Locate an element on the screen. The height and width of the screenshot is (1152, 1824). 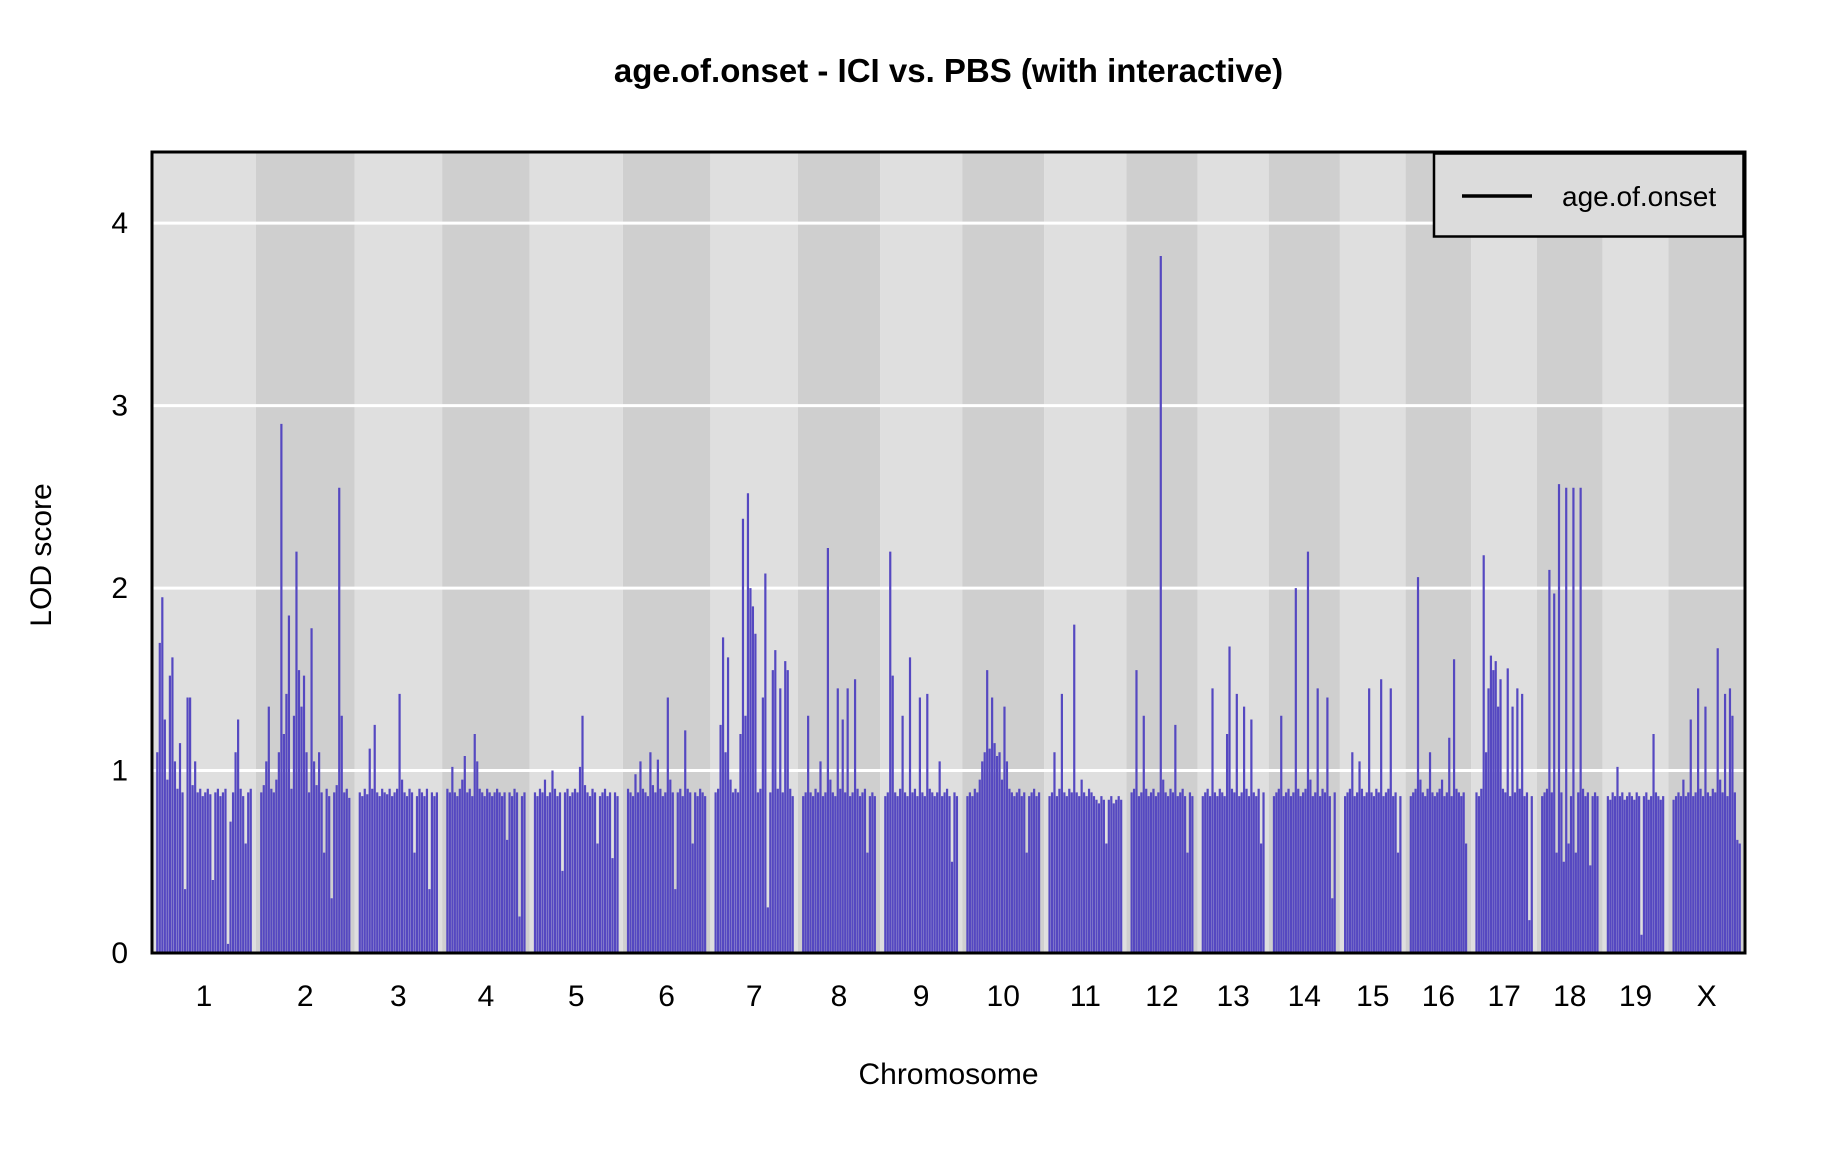
x-tick-chr-2: 2 is located at coordinates (305, 996).